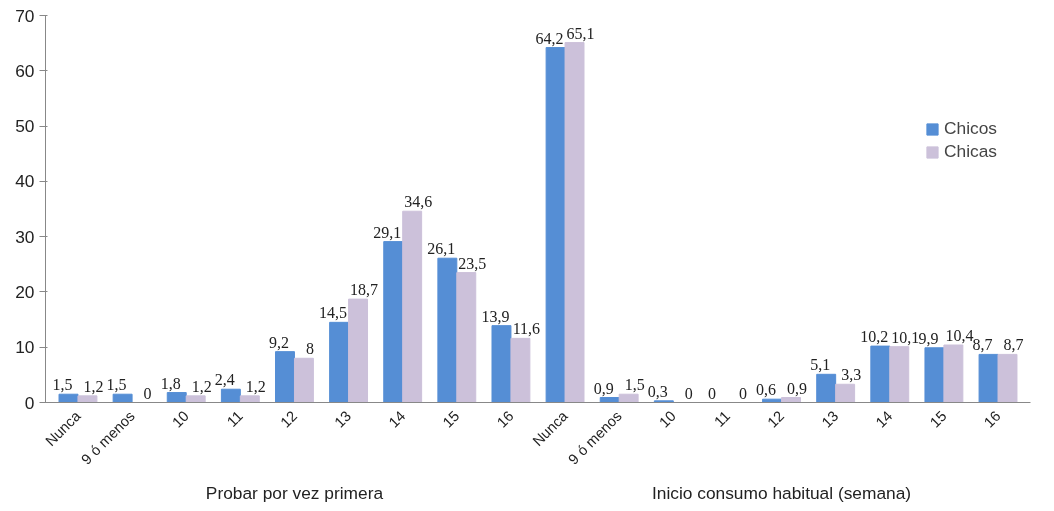 Image resolution: width=1054 pixels, height=511 pixels. Describe the element at coordinates (851, 375) in the screenshot. I see `data-label: 3,3` at that location.